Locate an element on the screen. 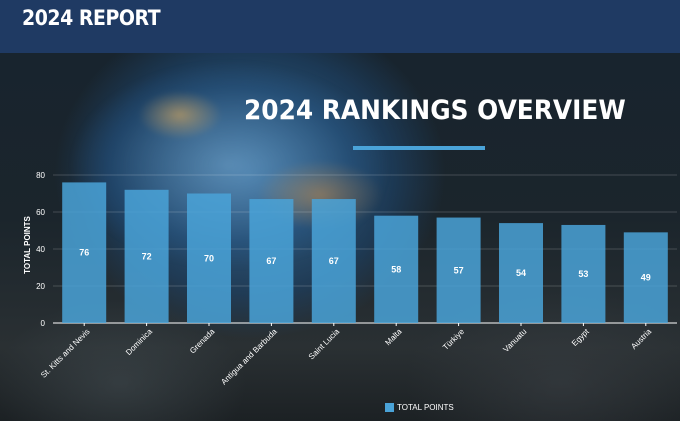  y-tick-label: 80 is located at coordinates (40, 175).